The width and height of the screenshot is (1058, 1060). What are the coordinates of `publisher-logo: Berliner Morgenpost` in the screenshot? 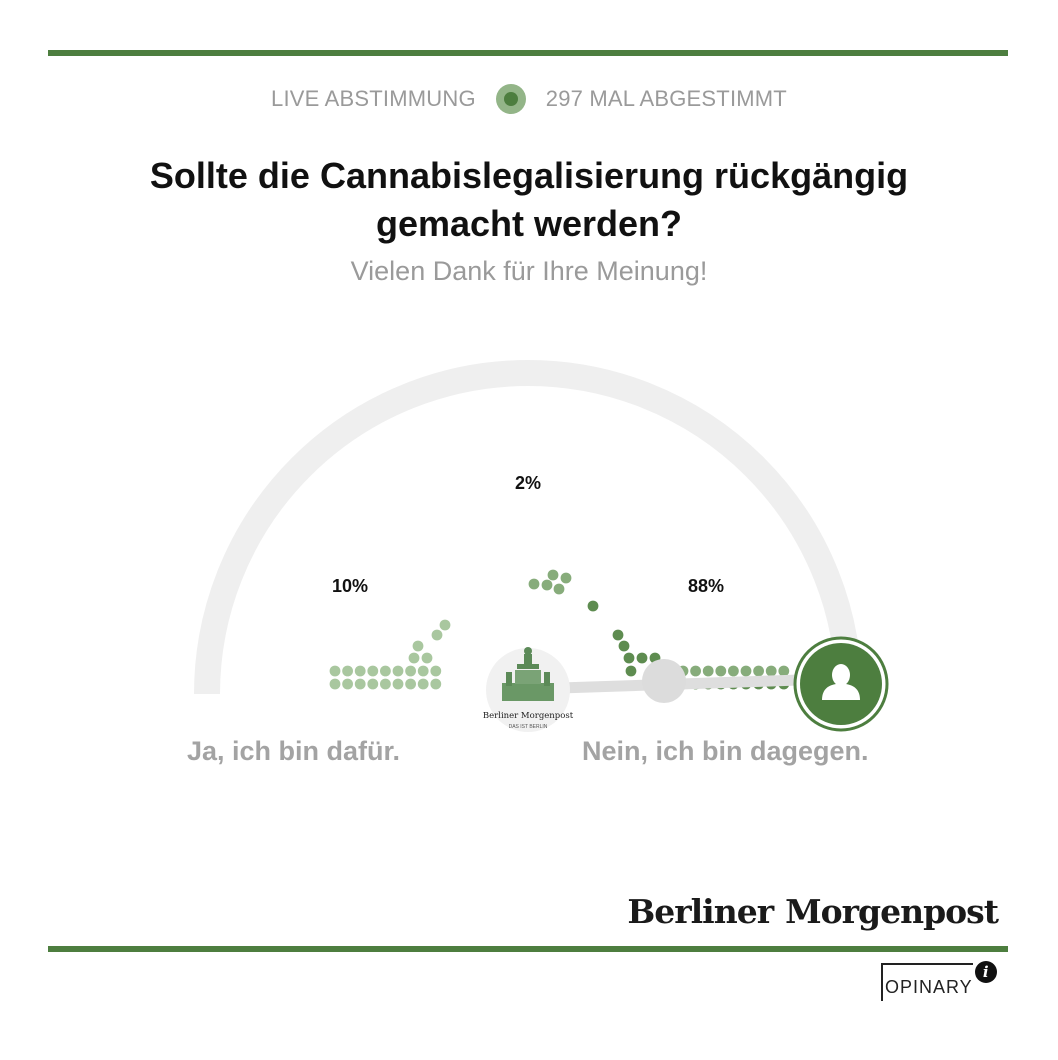 It's located at (813, 911).